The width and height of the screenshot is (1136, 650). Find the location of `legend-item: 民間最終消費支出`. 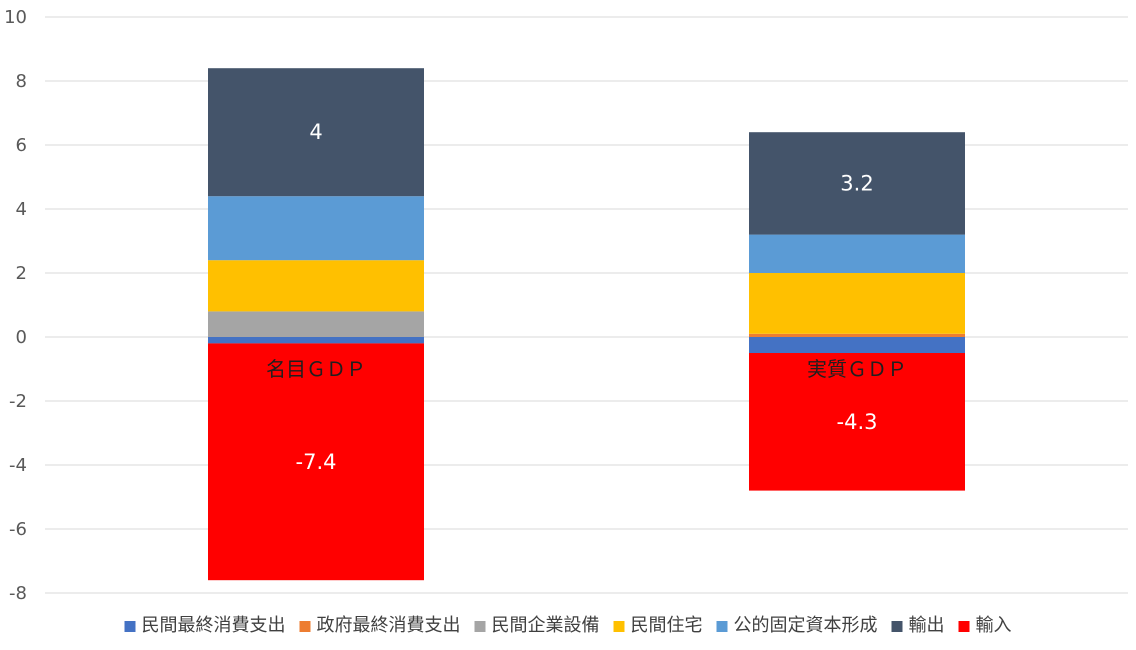

legend-item: 民間最終消費支出 is located at coordinates (205, 625).